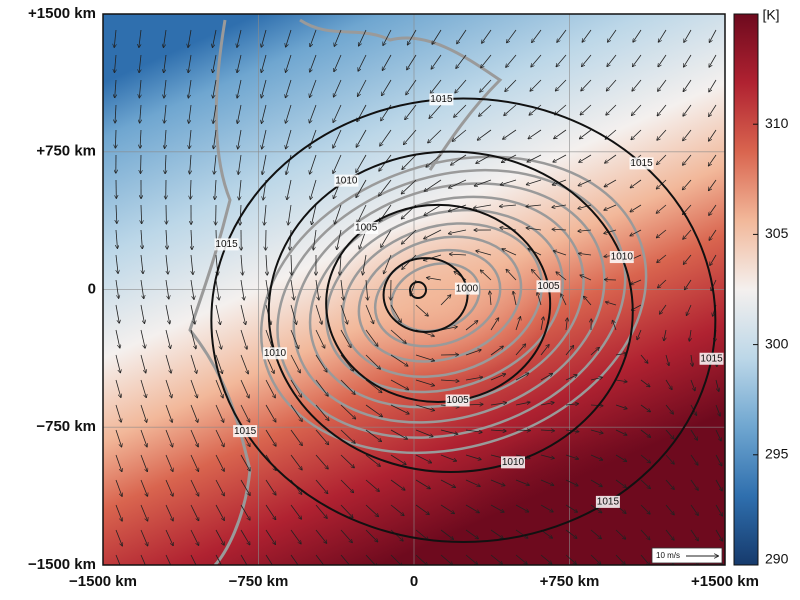 This screenshot has width=800, height=600. What do you see at coordinates (746, 289) in the screenshot?
I see `colorbar` at bounding box center [746, 289].